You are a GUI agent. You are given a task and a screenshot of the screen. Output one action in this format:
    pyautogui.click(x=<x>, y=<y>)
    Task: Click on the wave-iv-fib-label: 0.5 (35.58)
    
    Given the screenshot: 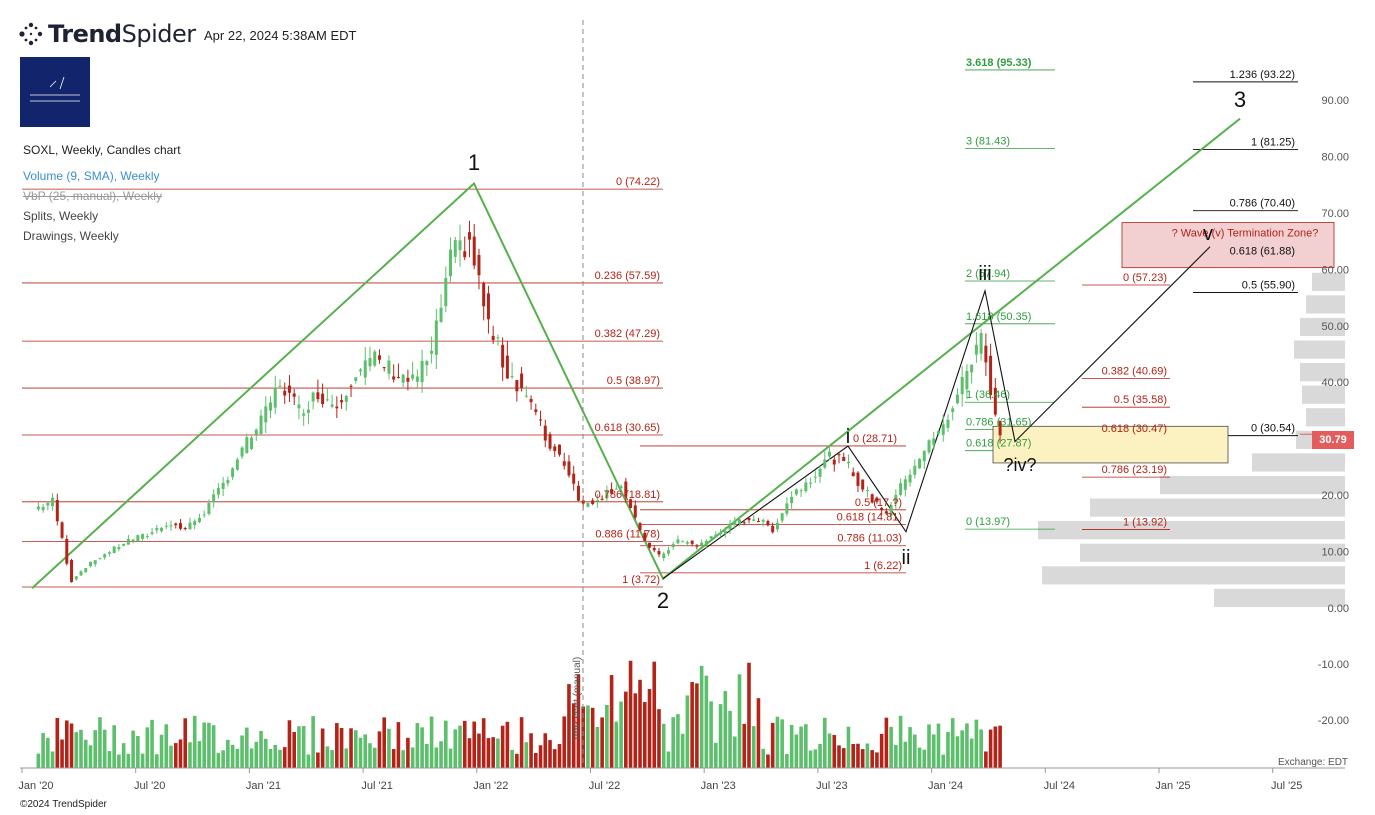 What is the action you would take?
    pyautogui.click(x=1140, y=400)
    